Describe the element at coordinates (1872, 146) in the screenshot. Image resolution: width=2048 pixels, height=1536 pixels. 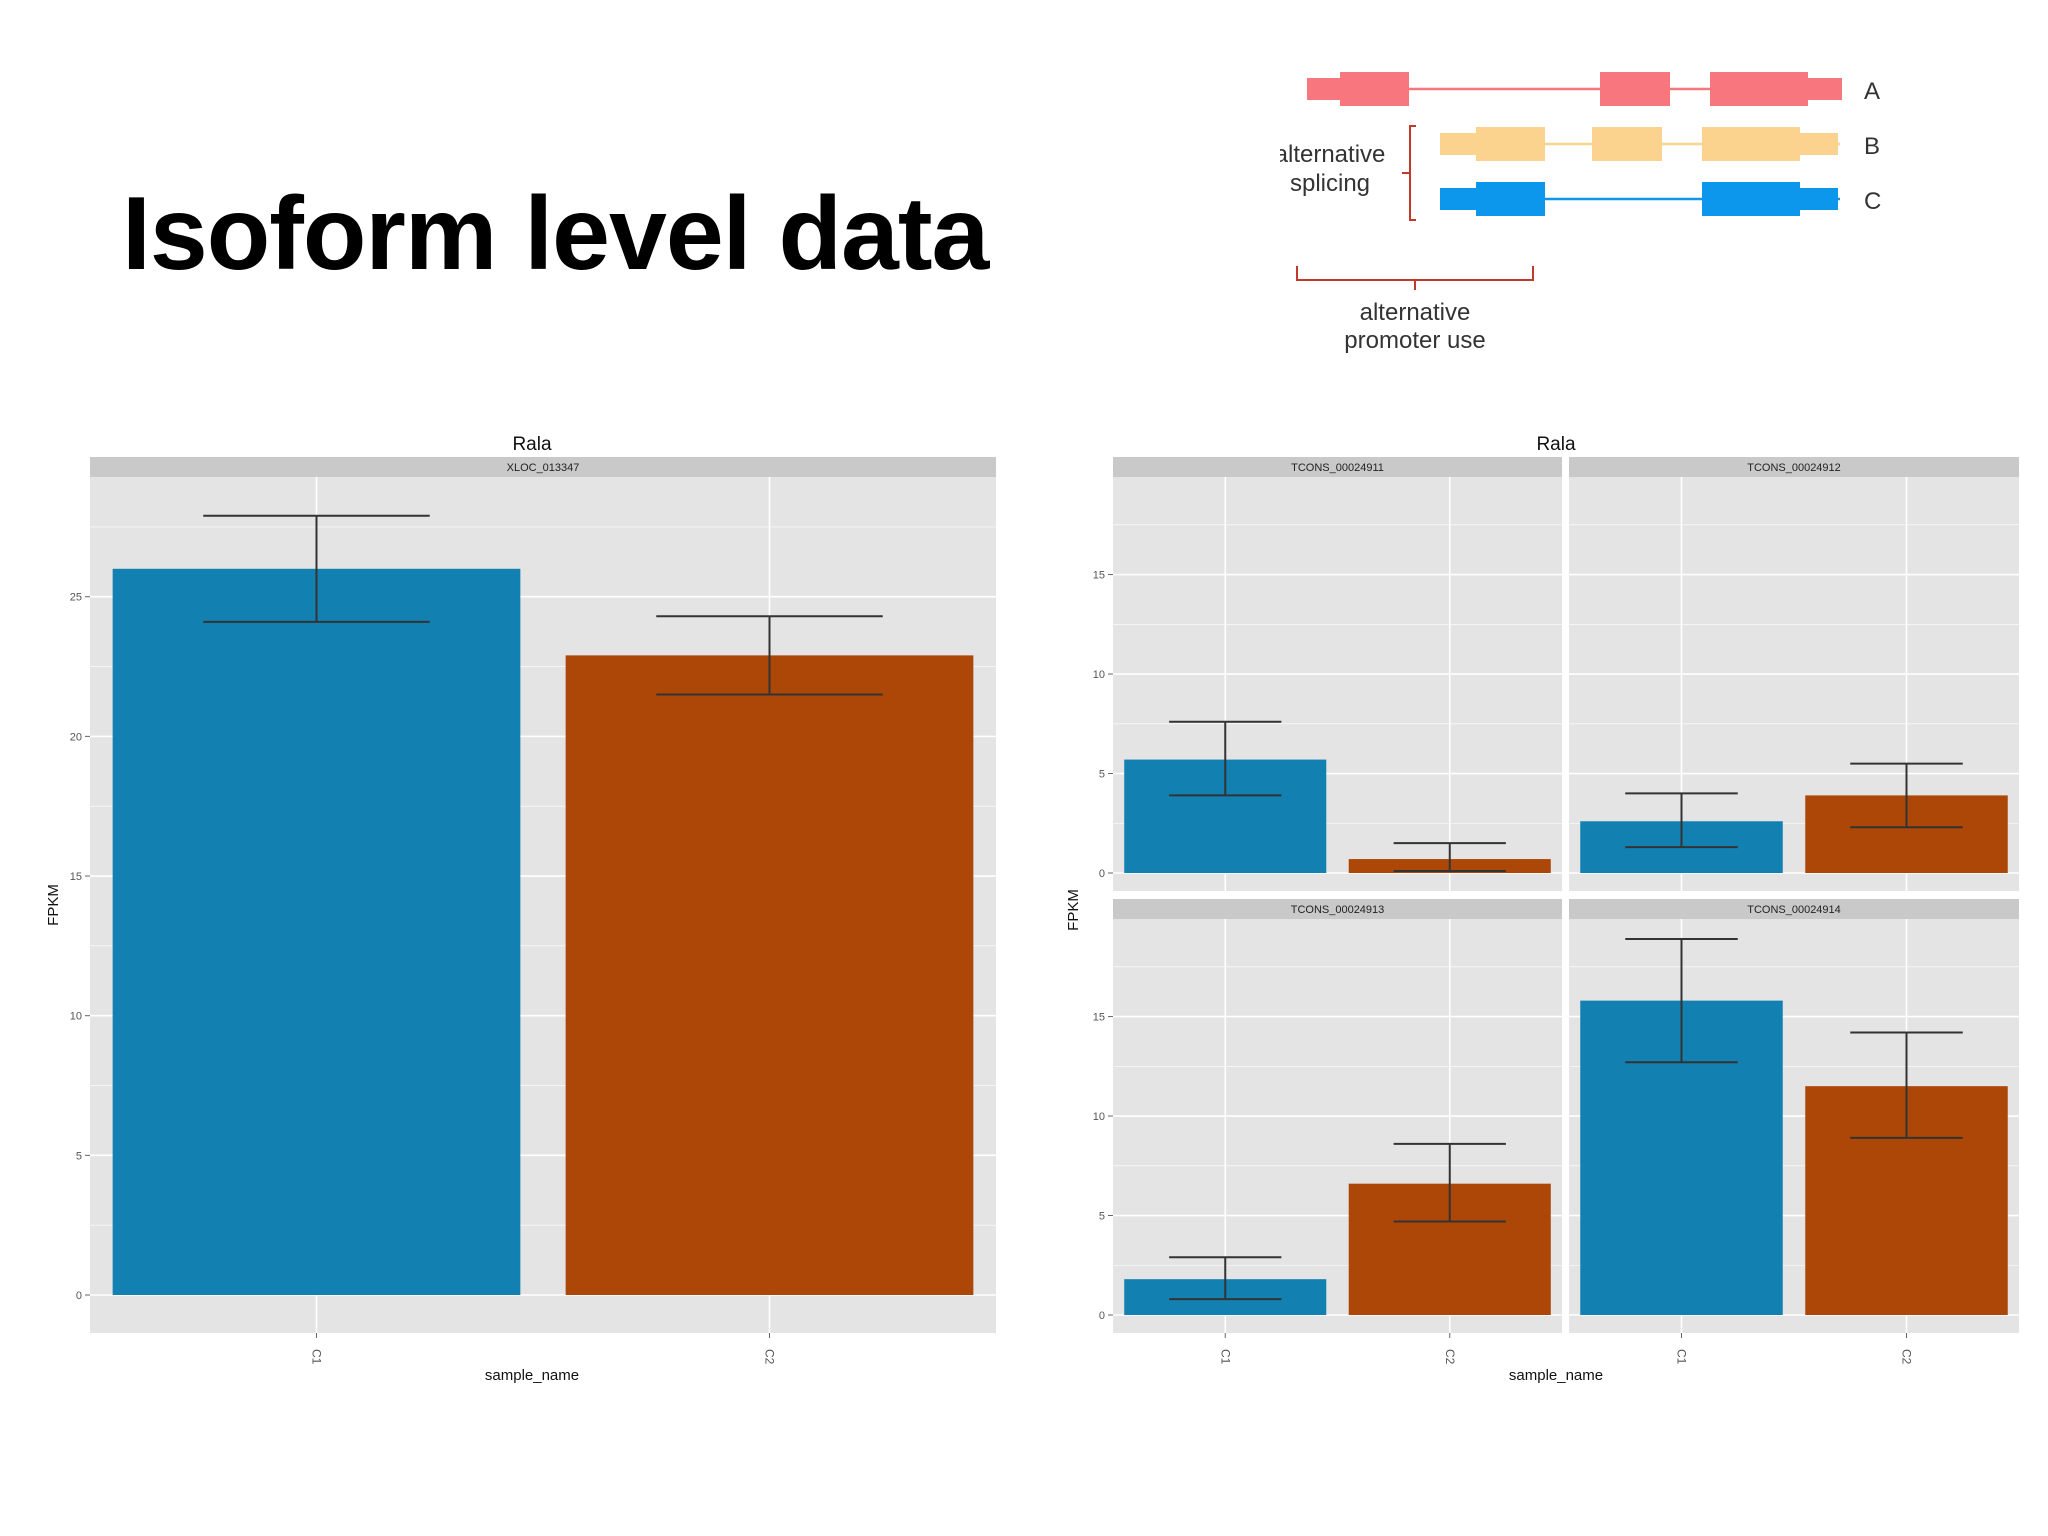
I see `isoform-b-label: B` at that location.